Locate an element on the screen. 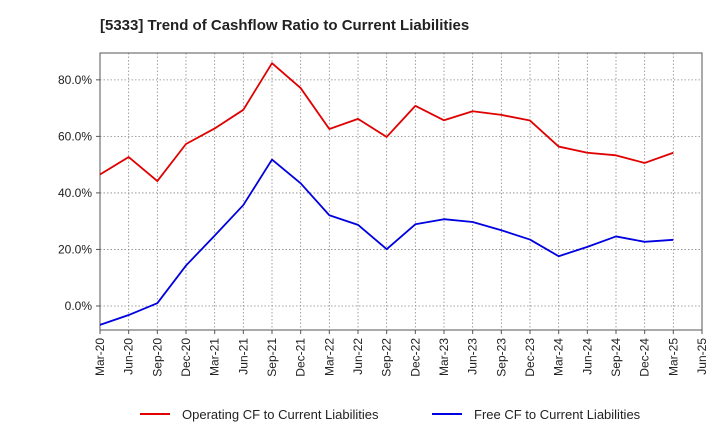 The height and width of the screenshot is (440, 720). x-tick-label: Dec-24 is located at coordinates (645, 357).